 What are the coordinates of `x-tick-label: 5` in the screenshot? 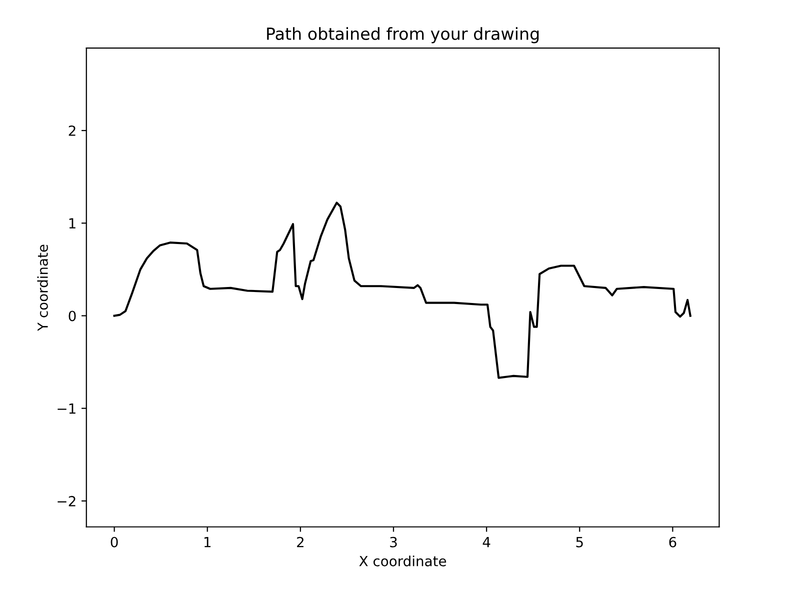 It's located at (579, 542).